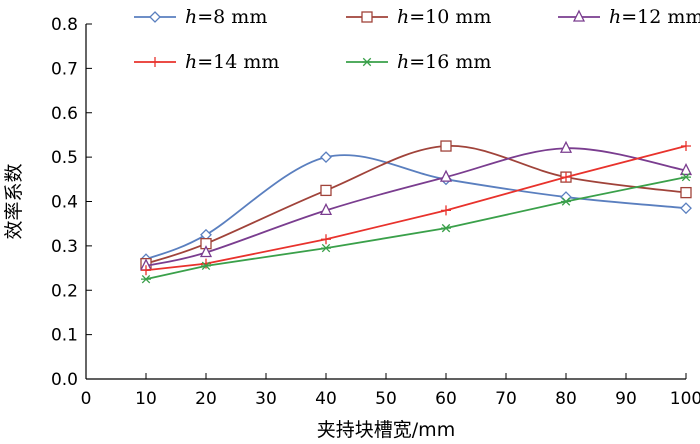 The image size is (700, 444). What do you see at coordinates (266, 399) in the screenshot?
I see `x-tick-label: 30` at bounding box center [266, 399].